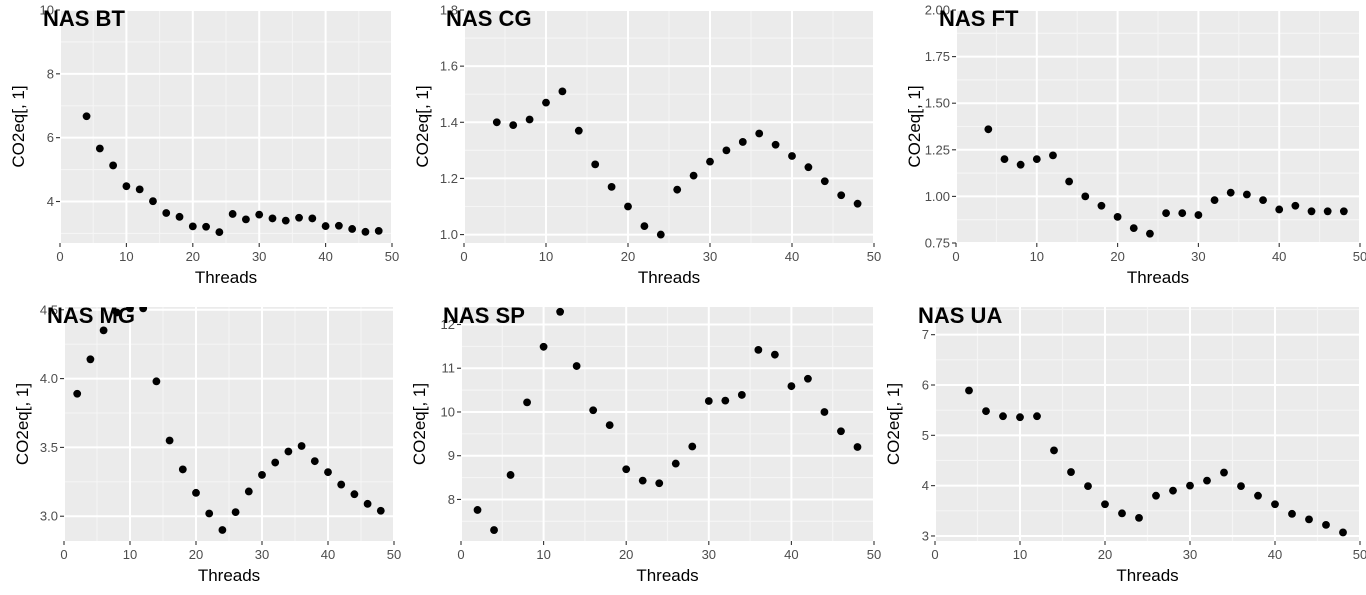 The height and width of the screenshot is (595, 1366). I want to click on y-tick-label: 3.0, so click(49, 516).